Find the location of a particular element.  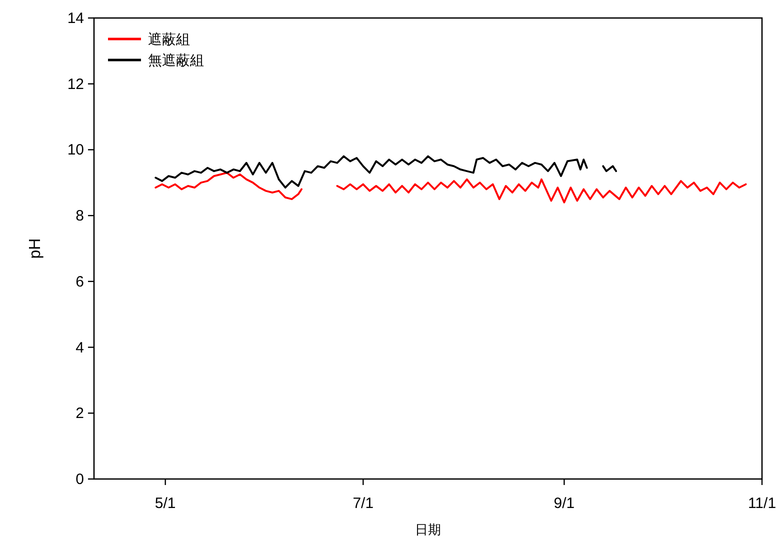

y-axis-title: pH is located at coordinates (35, 248).